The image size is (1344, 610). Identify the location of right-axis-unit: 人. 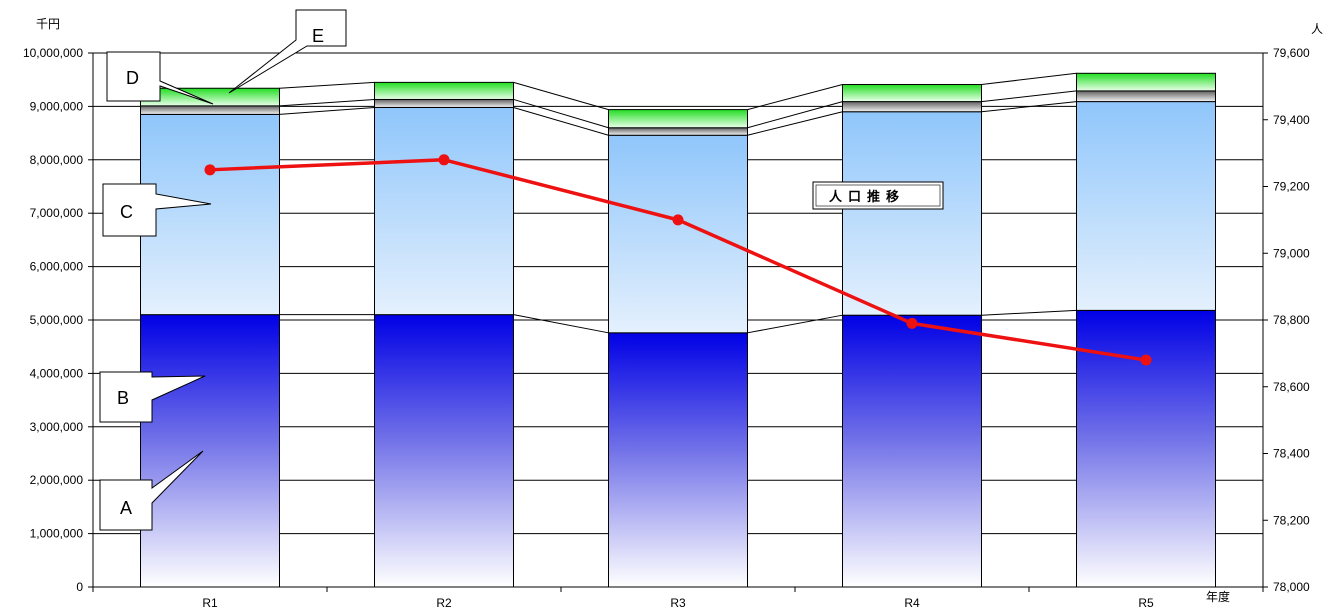
(1317, 29).